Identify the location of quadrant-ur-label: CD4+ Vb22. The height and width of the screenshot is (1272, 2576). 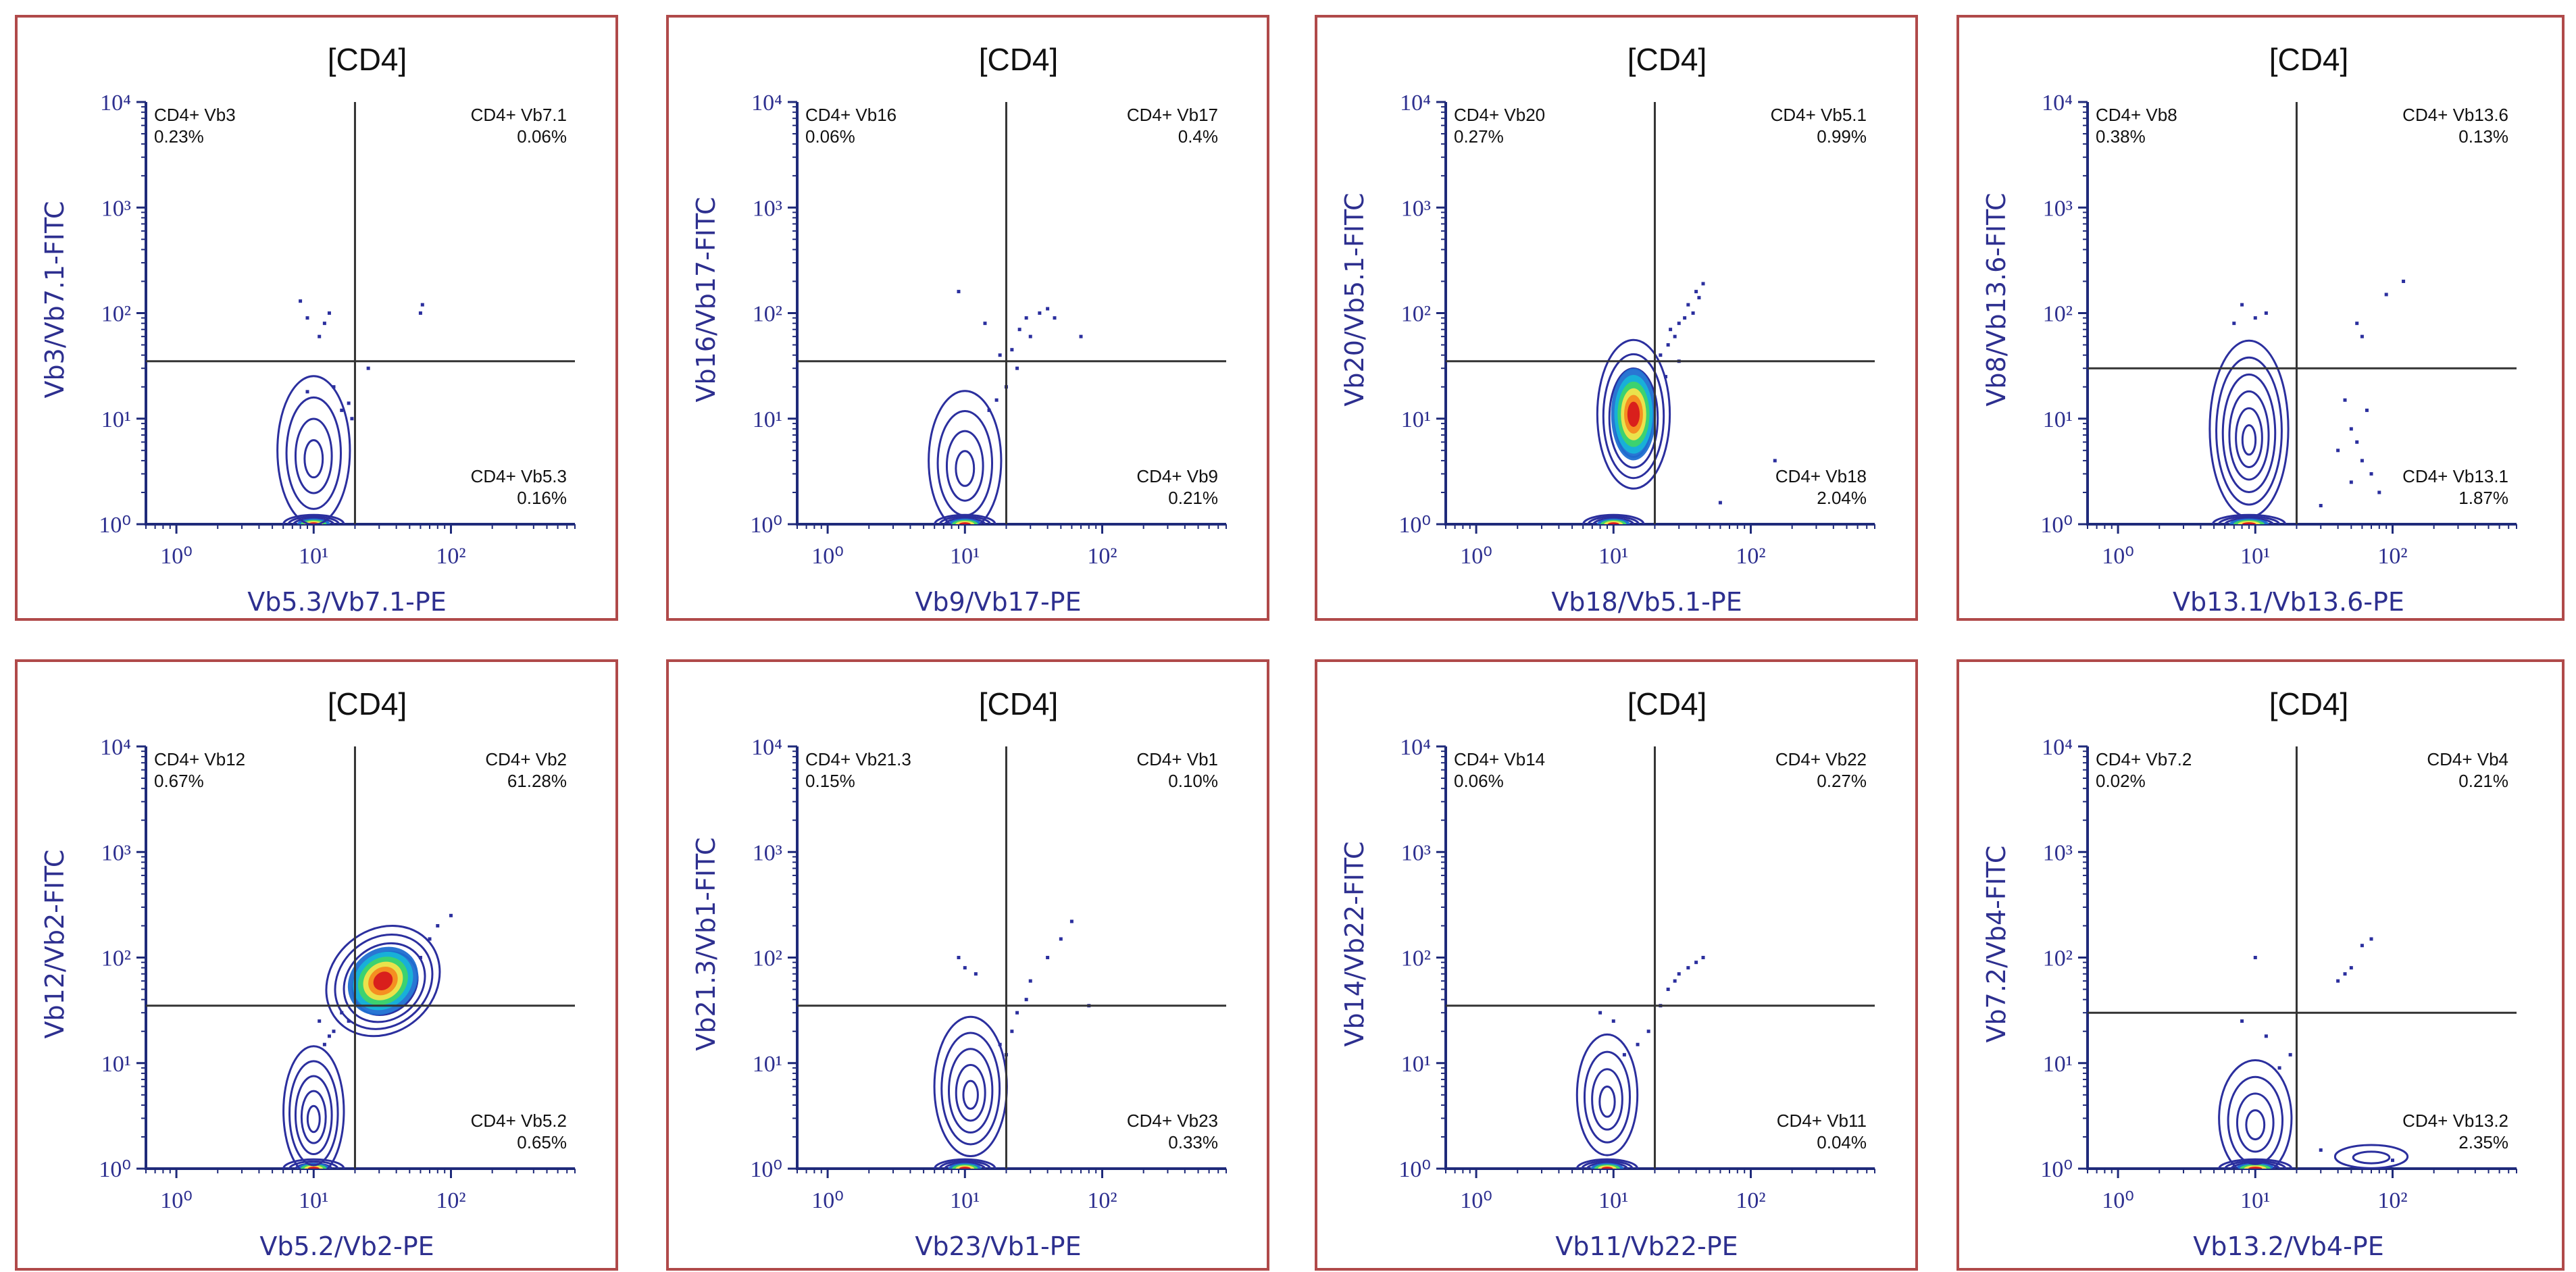
(1821, 759).